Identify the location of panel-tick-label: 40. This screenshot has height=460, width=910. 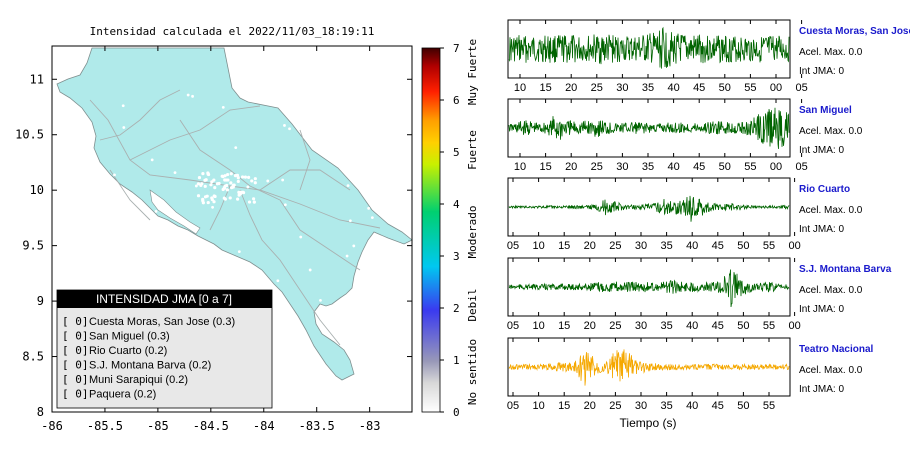
(673, 167).